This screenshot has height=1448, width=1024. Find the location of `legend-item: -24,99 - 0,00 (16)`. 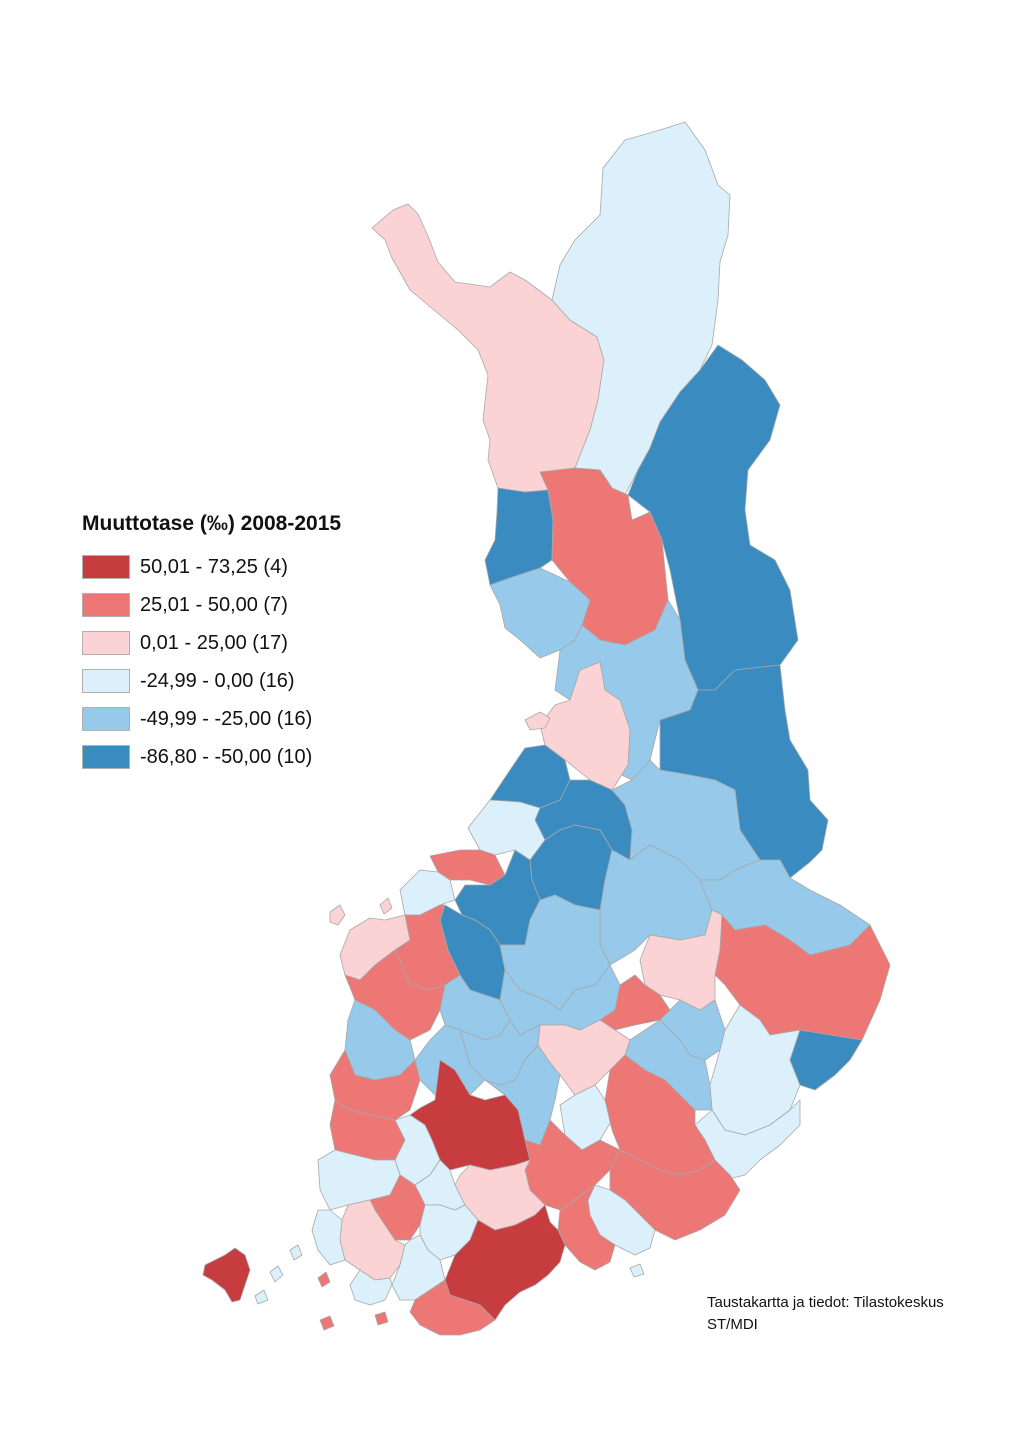

legend-item: -24,99 - 0,00 (16) is located at coordinates (242, 681).